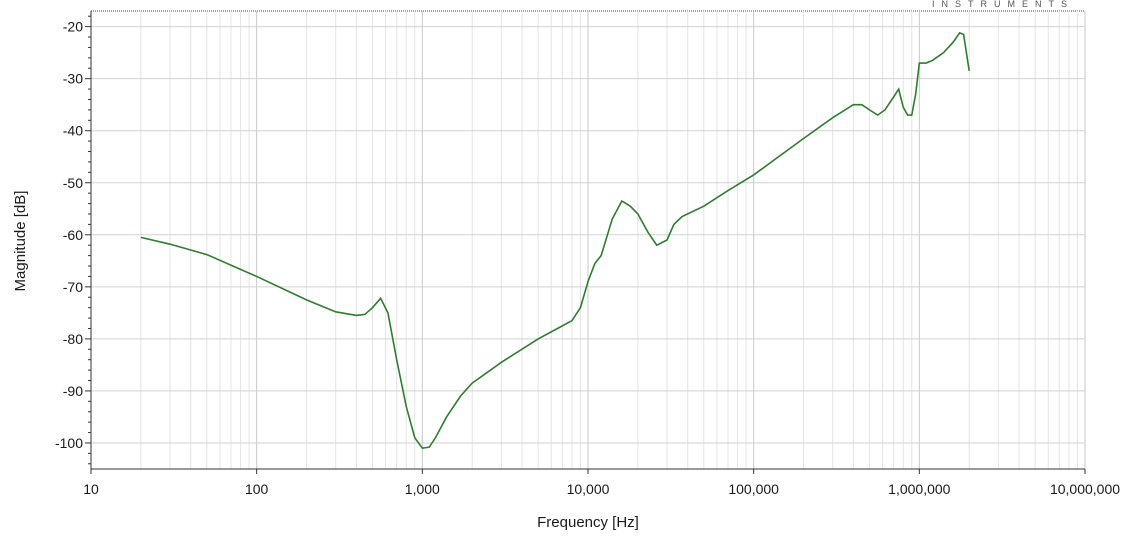 This screenshot has width=1141, height=536. What do you see at coordinates (73, 183) in the screenshot?
I see `y-tick-label: -50` at bounding box center [73, 183].